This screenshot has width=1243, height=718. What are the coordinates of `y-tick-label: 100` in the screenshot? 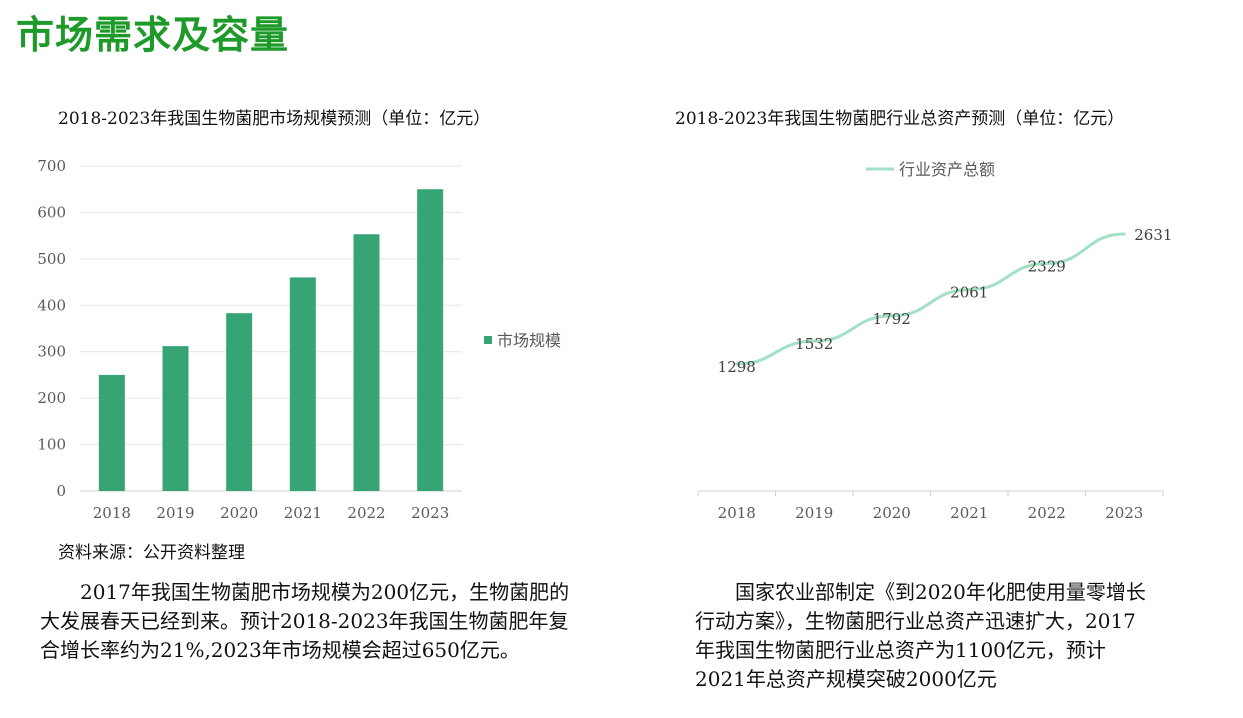 It's located at (51, 445).